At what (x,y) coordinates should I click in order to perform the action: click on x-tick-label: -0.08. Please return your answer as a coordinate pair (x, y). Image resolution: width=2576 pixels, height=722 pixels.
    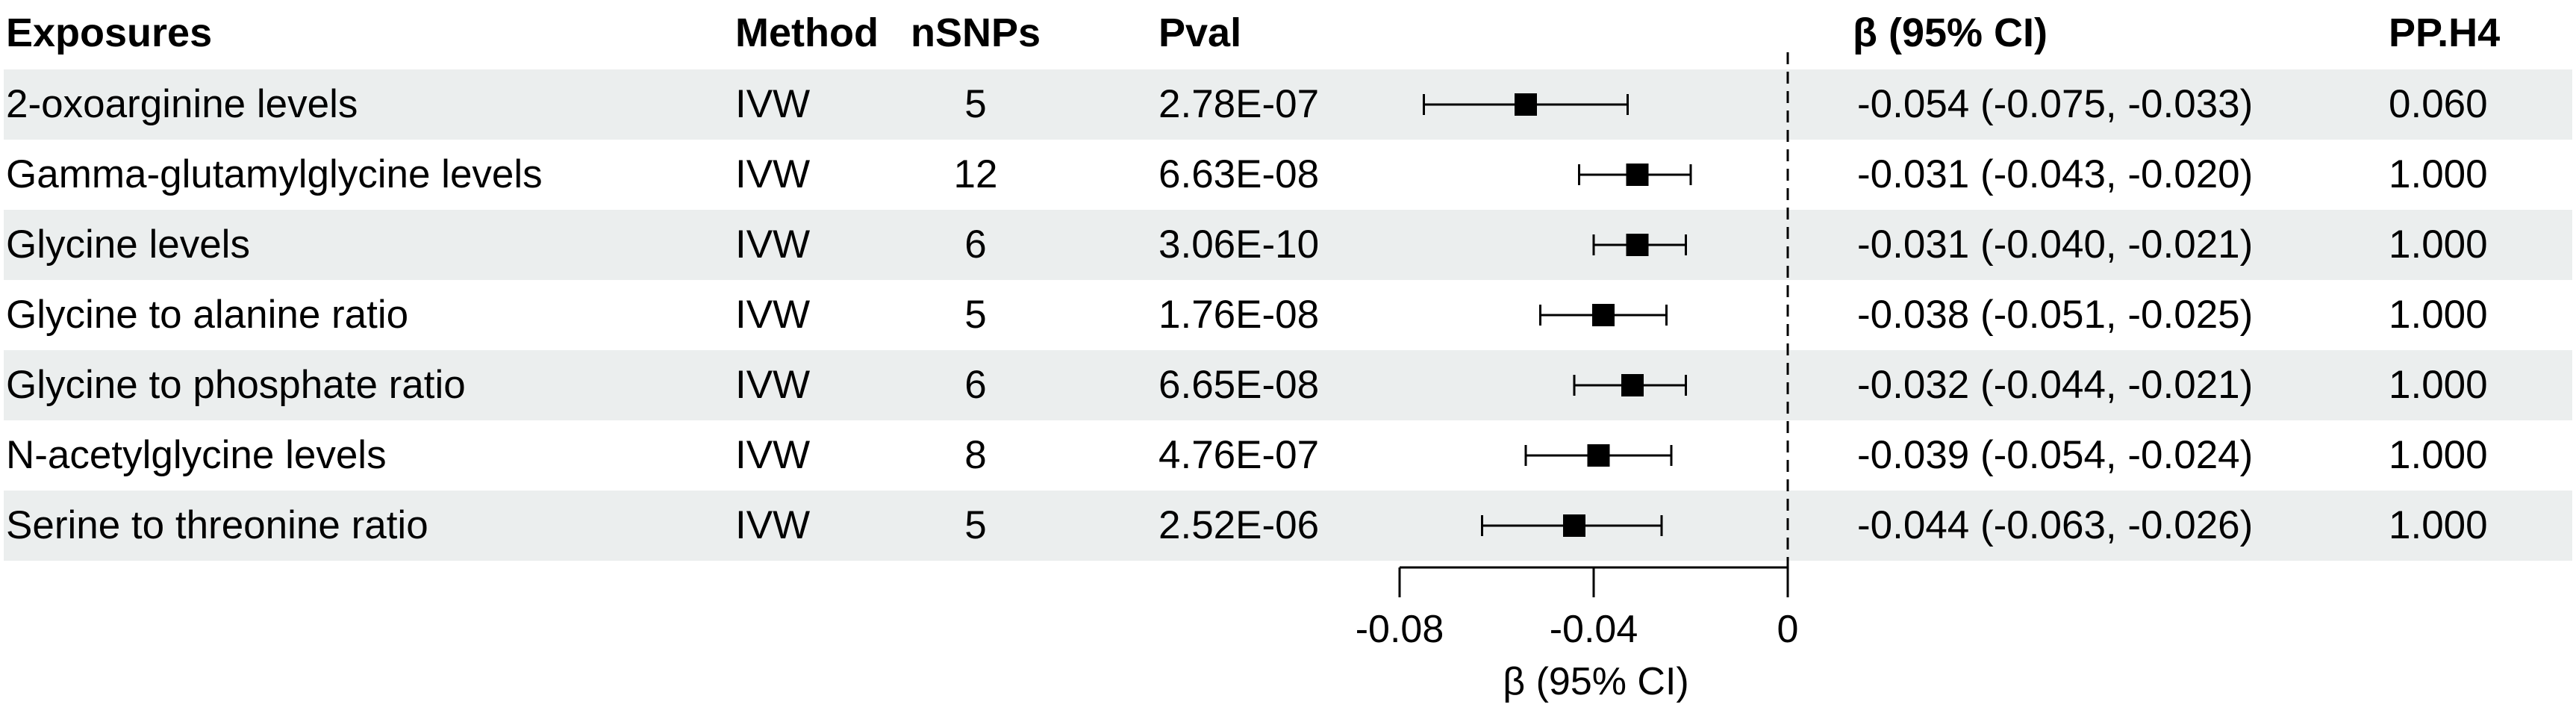
    Looking at the image, I should click on (1400, 629).